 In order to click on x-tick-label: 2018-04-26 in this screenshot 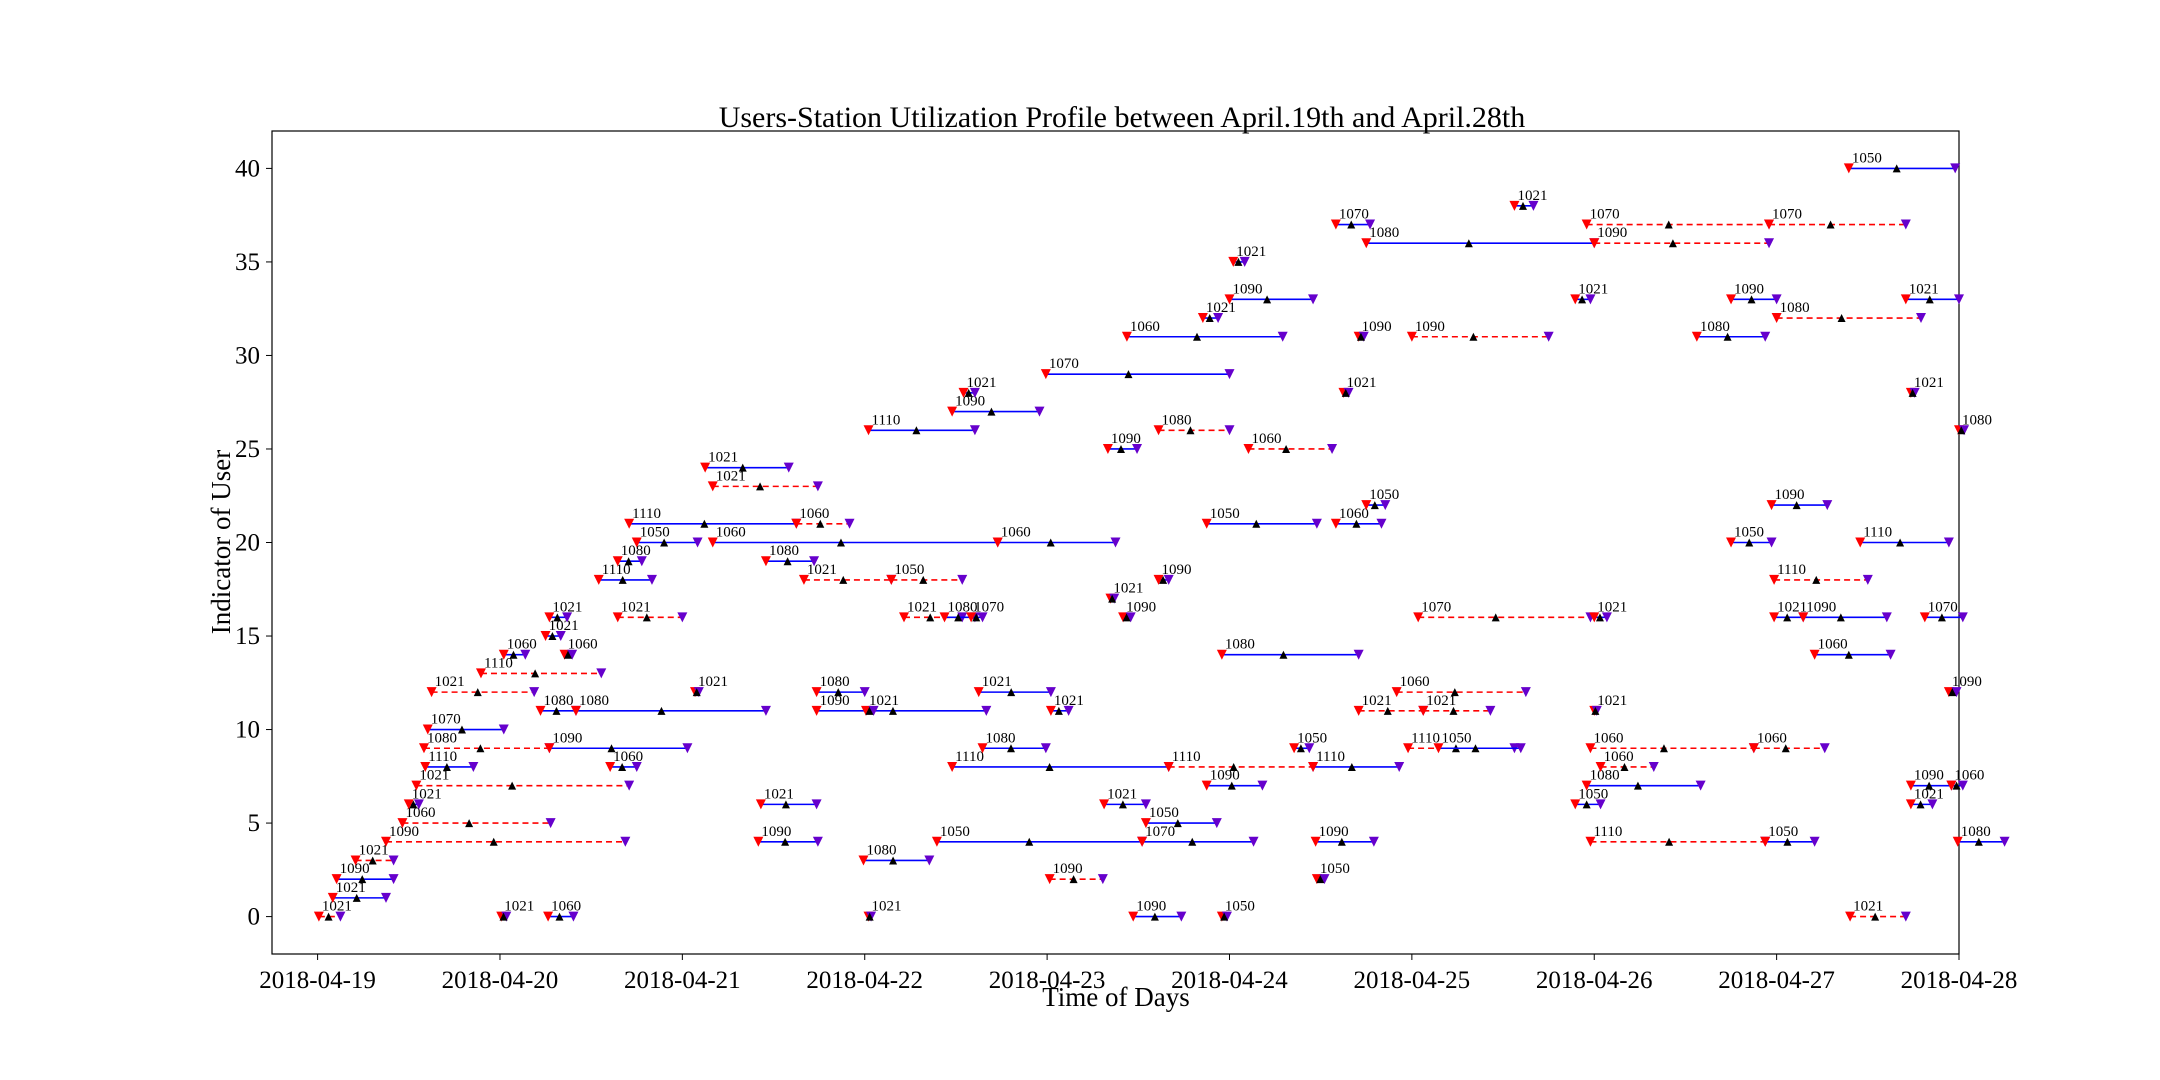, I will do `click(1594, 980)`.